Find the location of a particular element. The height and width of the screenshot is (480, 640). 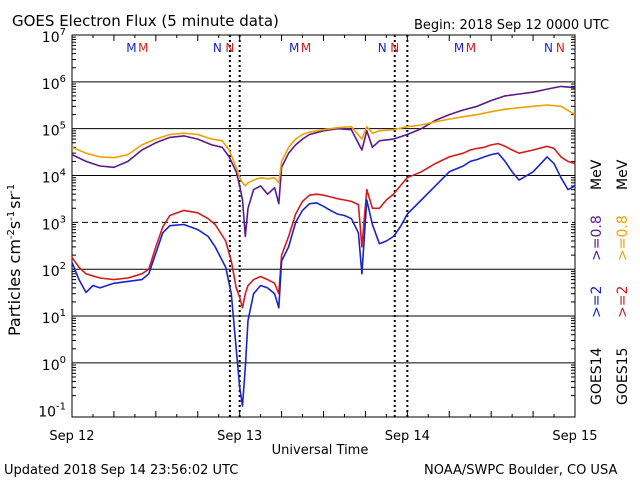

y-tick-exponent: -1 is located at coordinates (61, 407).